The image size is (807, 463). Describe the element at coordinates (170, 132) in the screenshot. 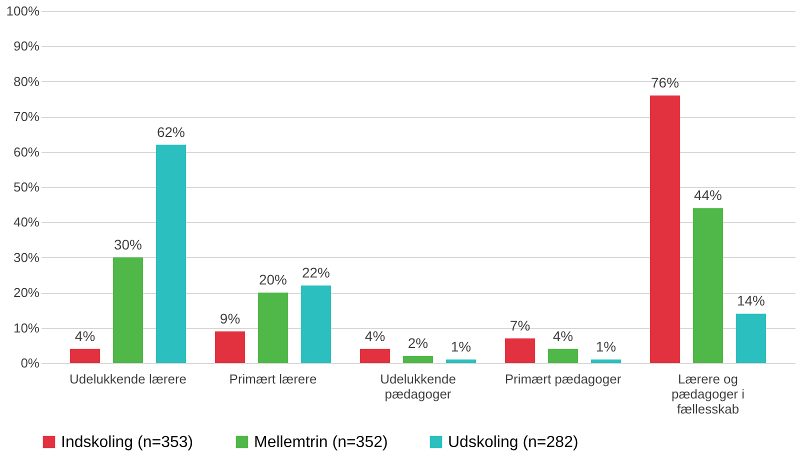

I see `data-label: 62%` at that location.